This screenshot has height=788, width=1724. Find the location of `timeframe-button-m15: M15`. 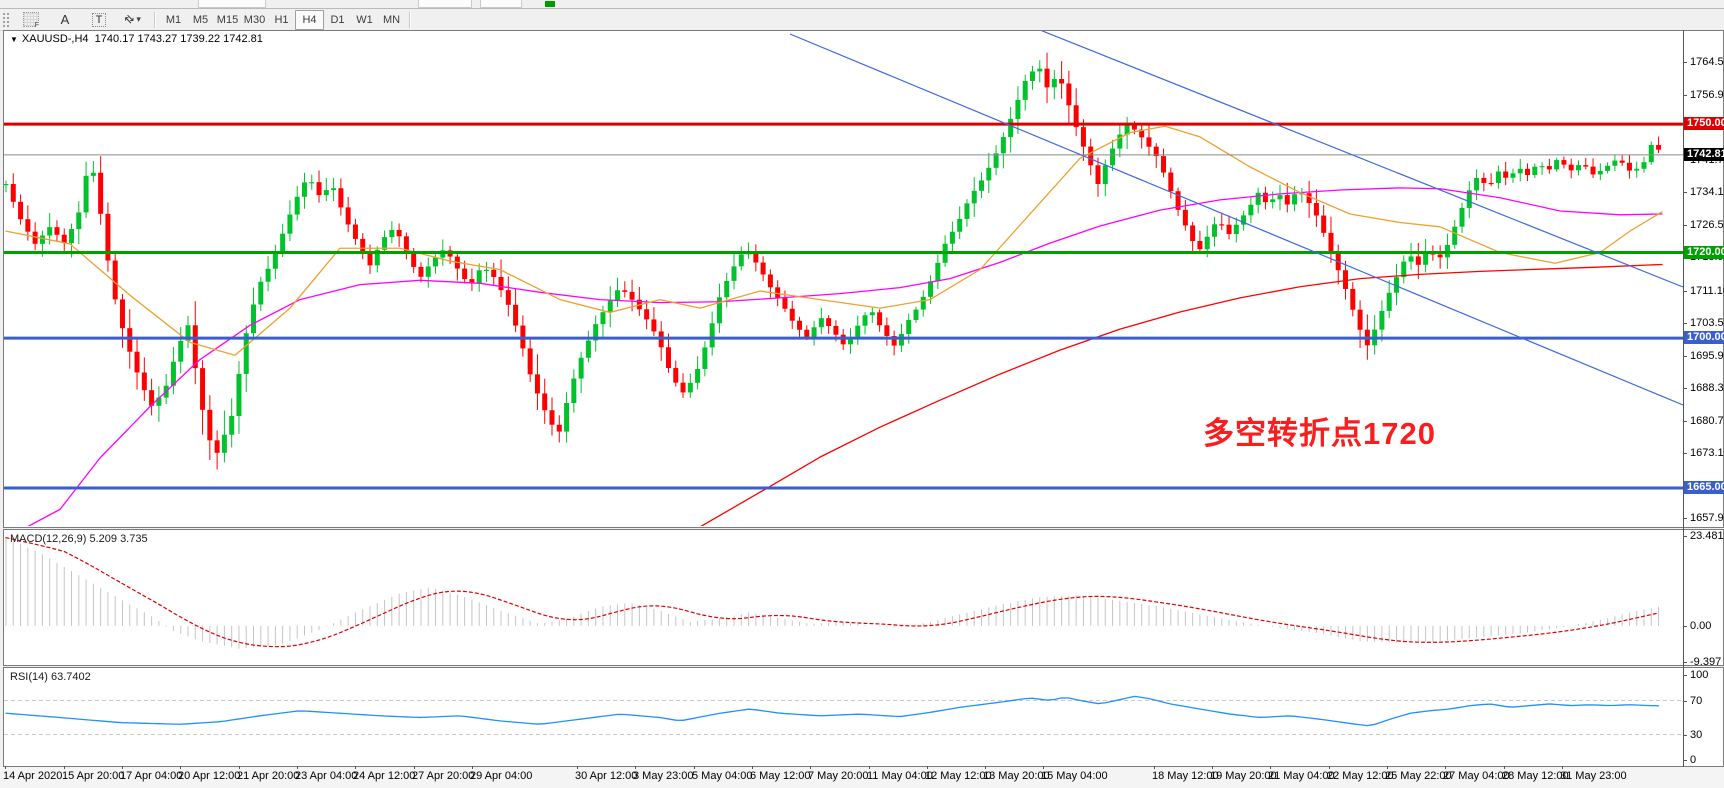

timeframe-button-m15: M15 is located at coordinates (227, 19).